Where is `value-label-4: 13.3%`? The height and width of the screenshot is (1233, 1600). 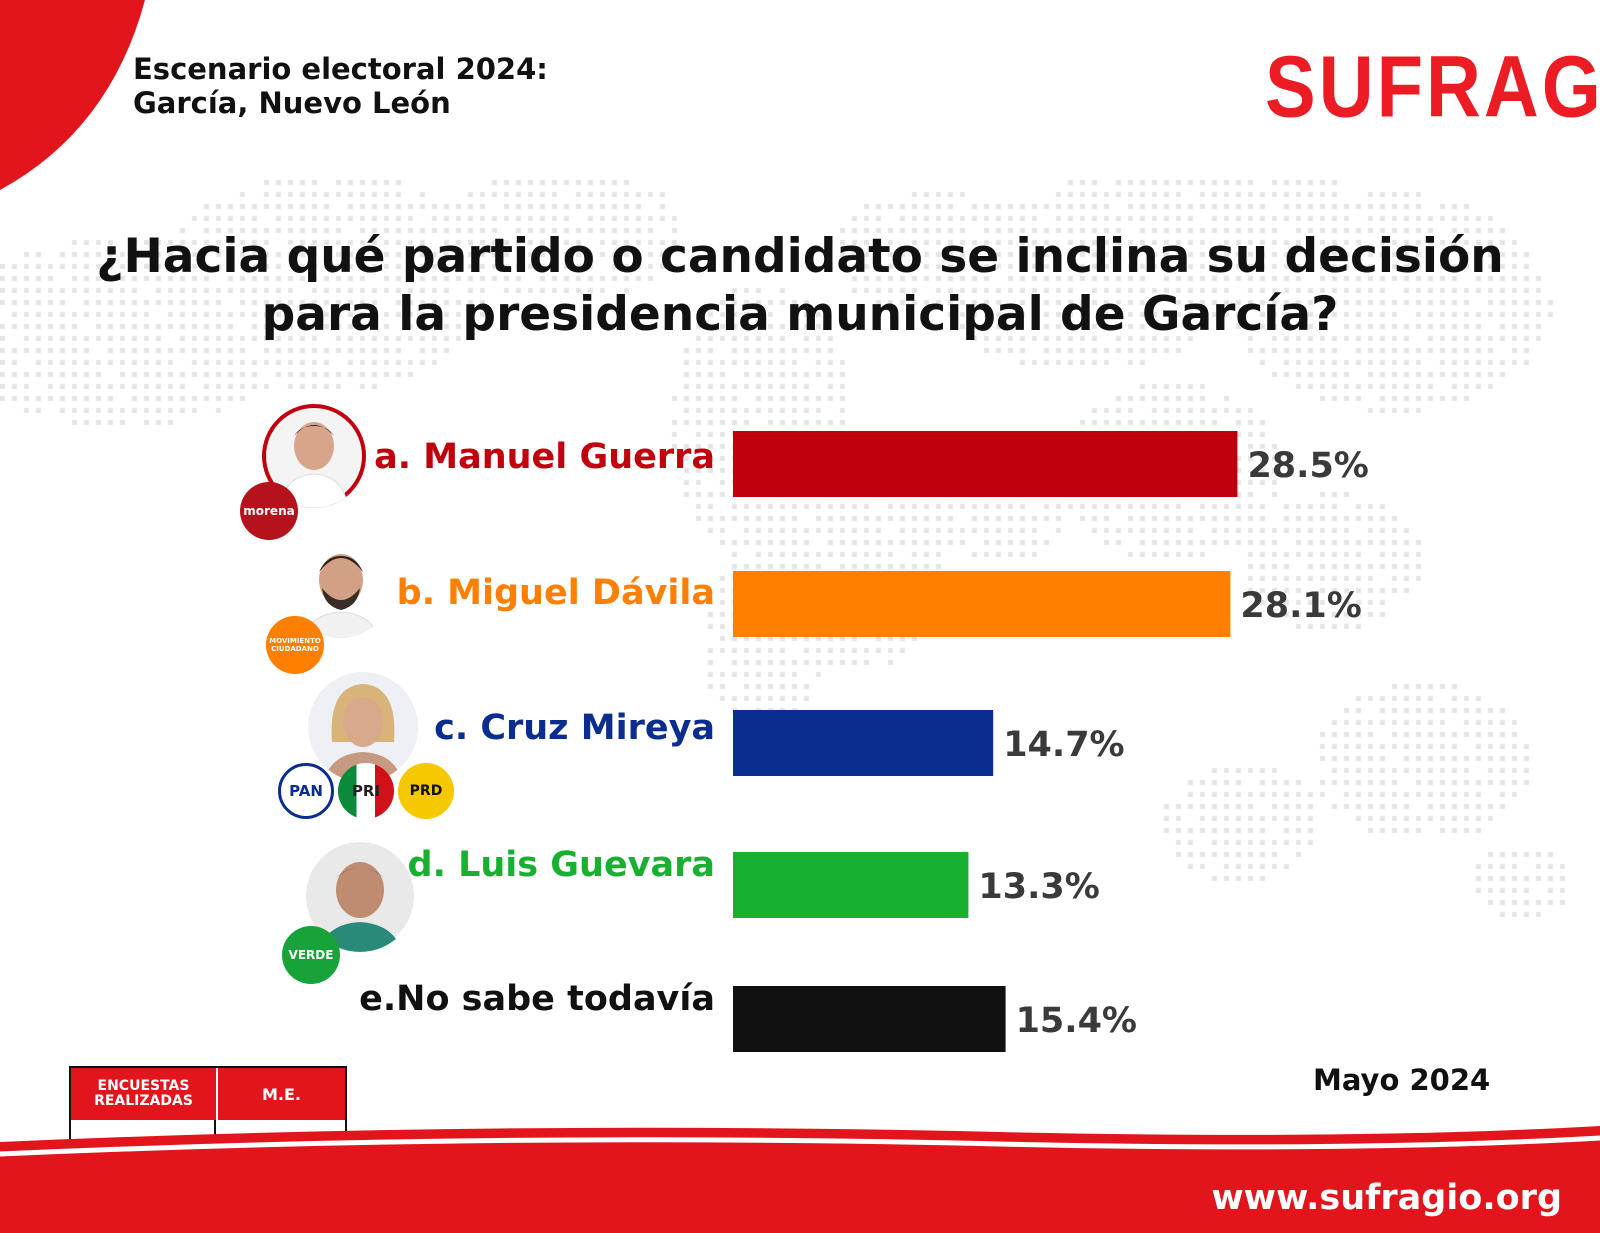 value-label-4: 13.3% is located at coordinates (1038, 887).